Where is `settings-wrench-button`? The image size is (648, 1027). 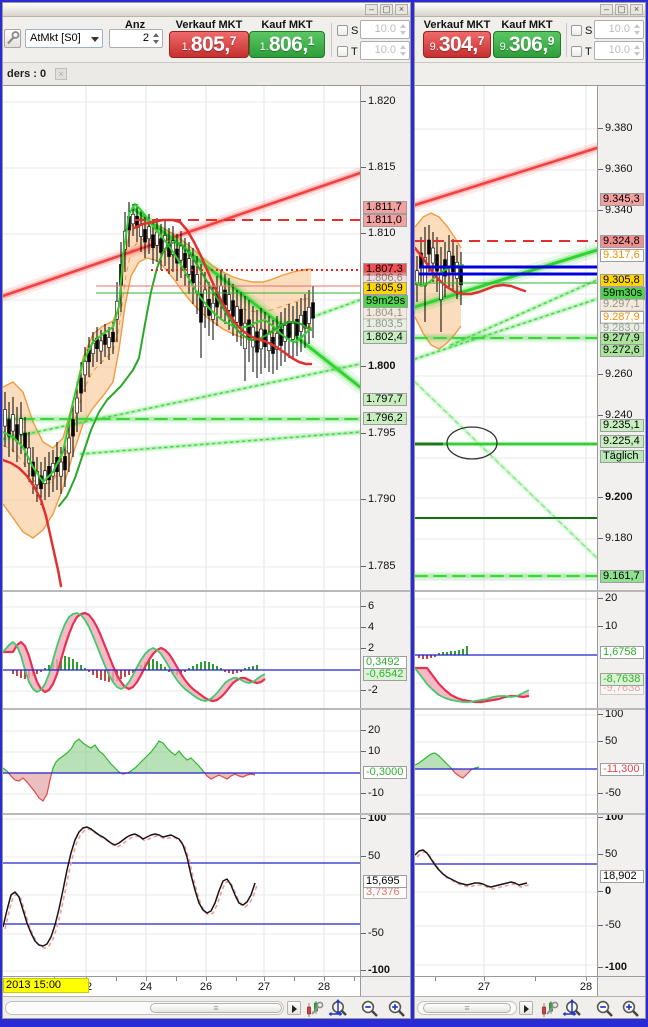
settings-wrench-button is located at coordinates (12, 38).